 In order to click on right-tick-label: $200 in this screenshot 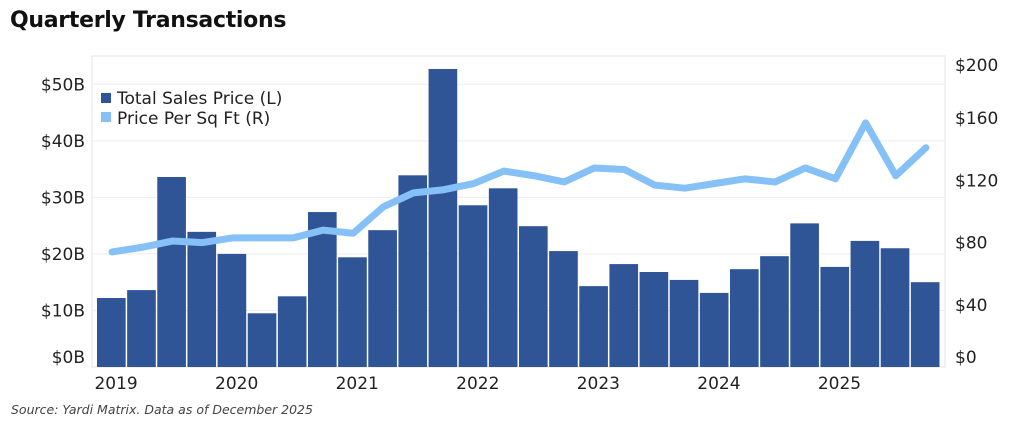, I will do `click(976, 66)`.